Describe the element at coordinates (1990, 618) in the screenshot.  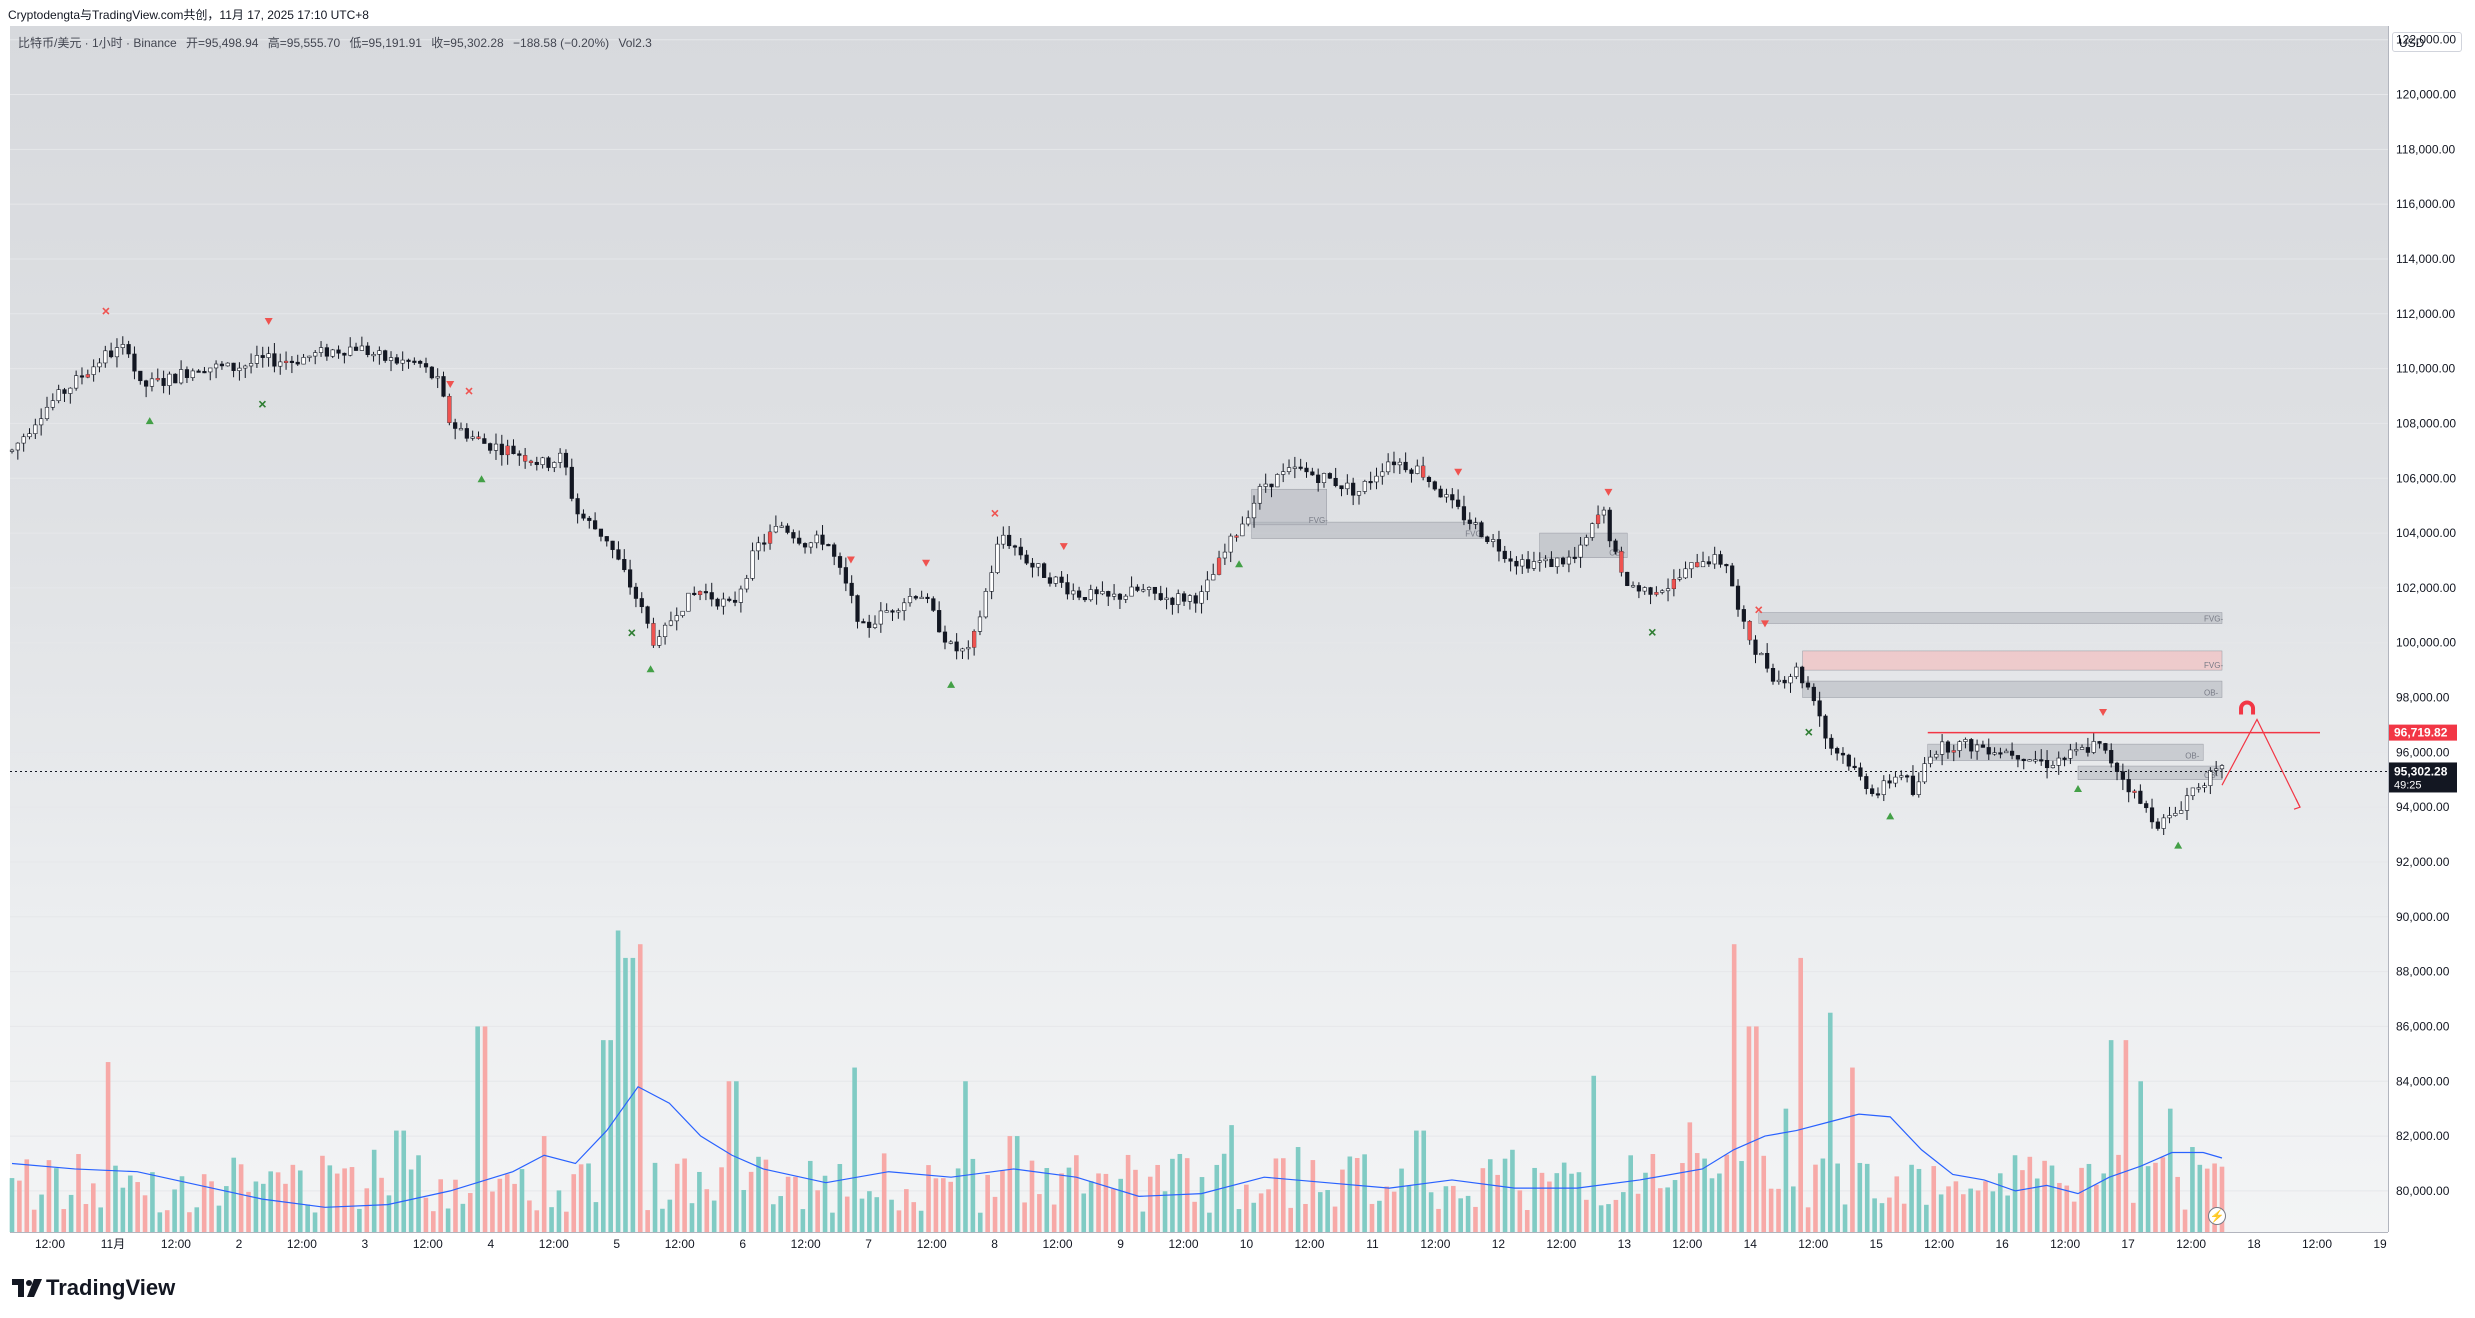
I see `zone-box` at that location.